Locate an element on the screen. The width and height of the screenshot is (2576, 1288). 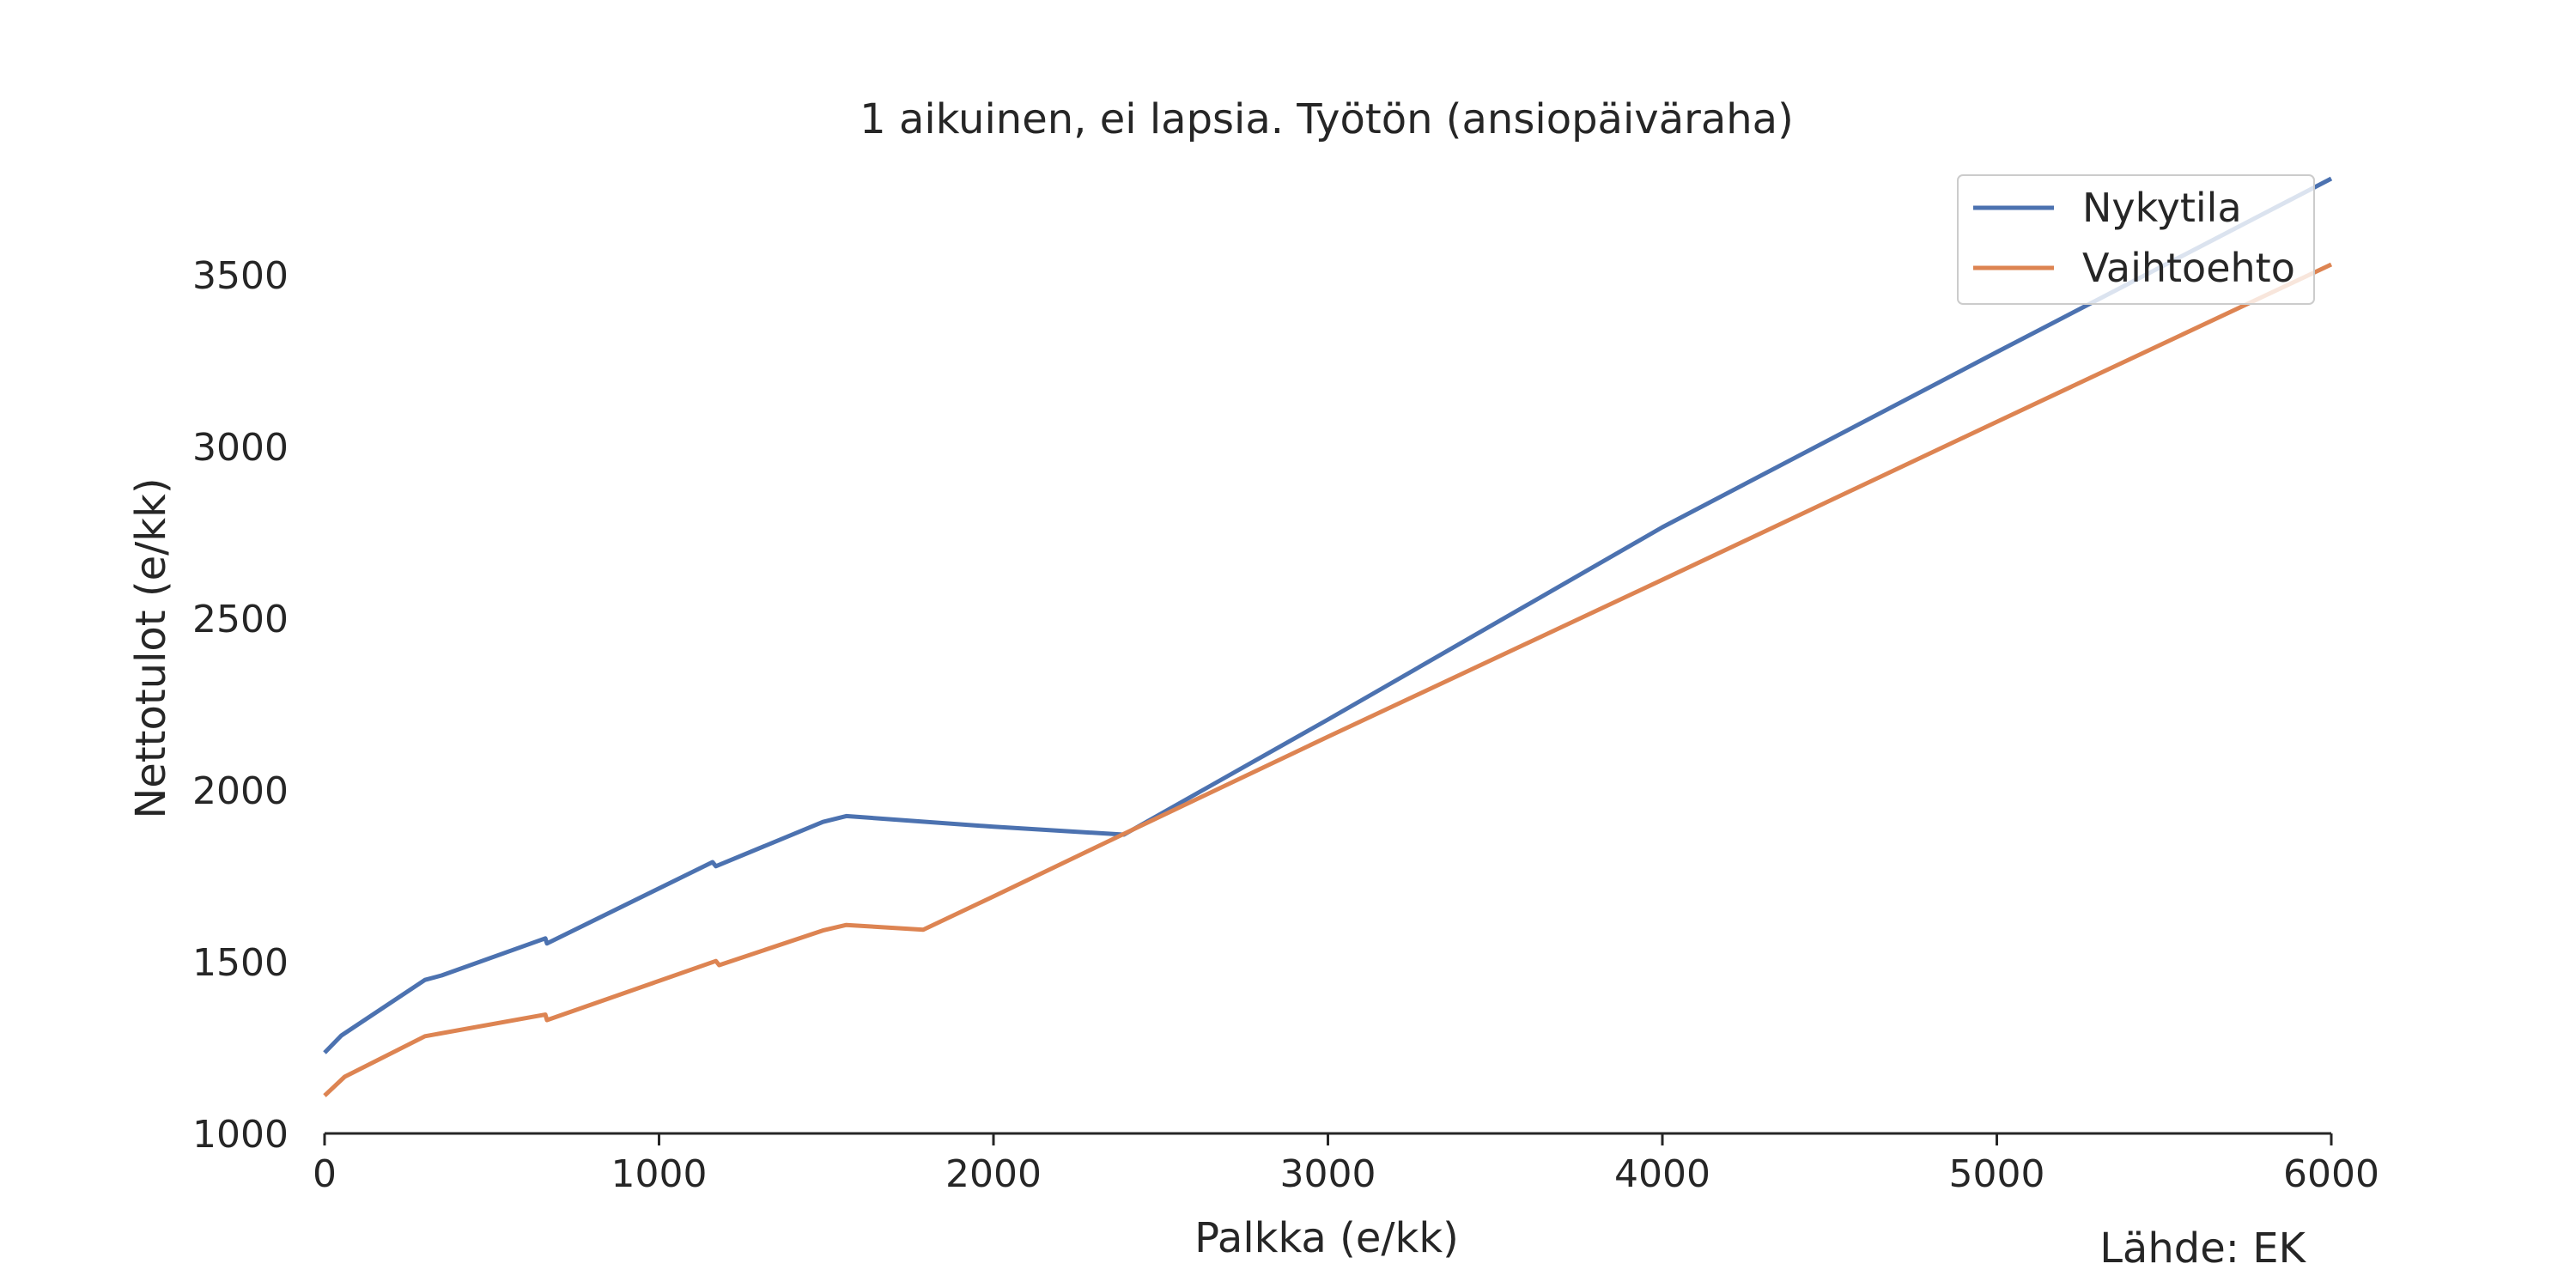
y-tick-label: 2500 is located at coordinates (240, 619).